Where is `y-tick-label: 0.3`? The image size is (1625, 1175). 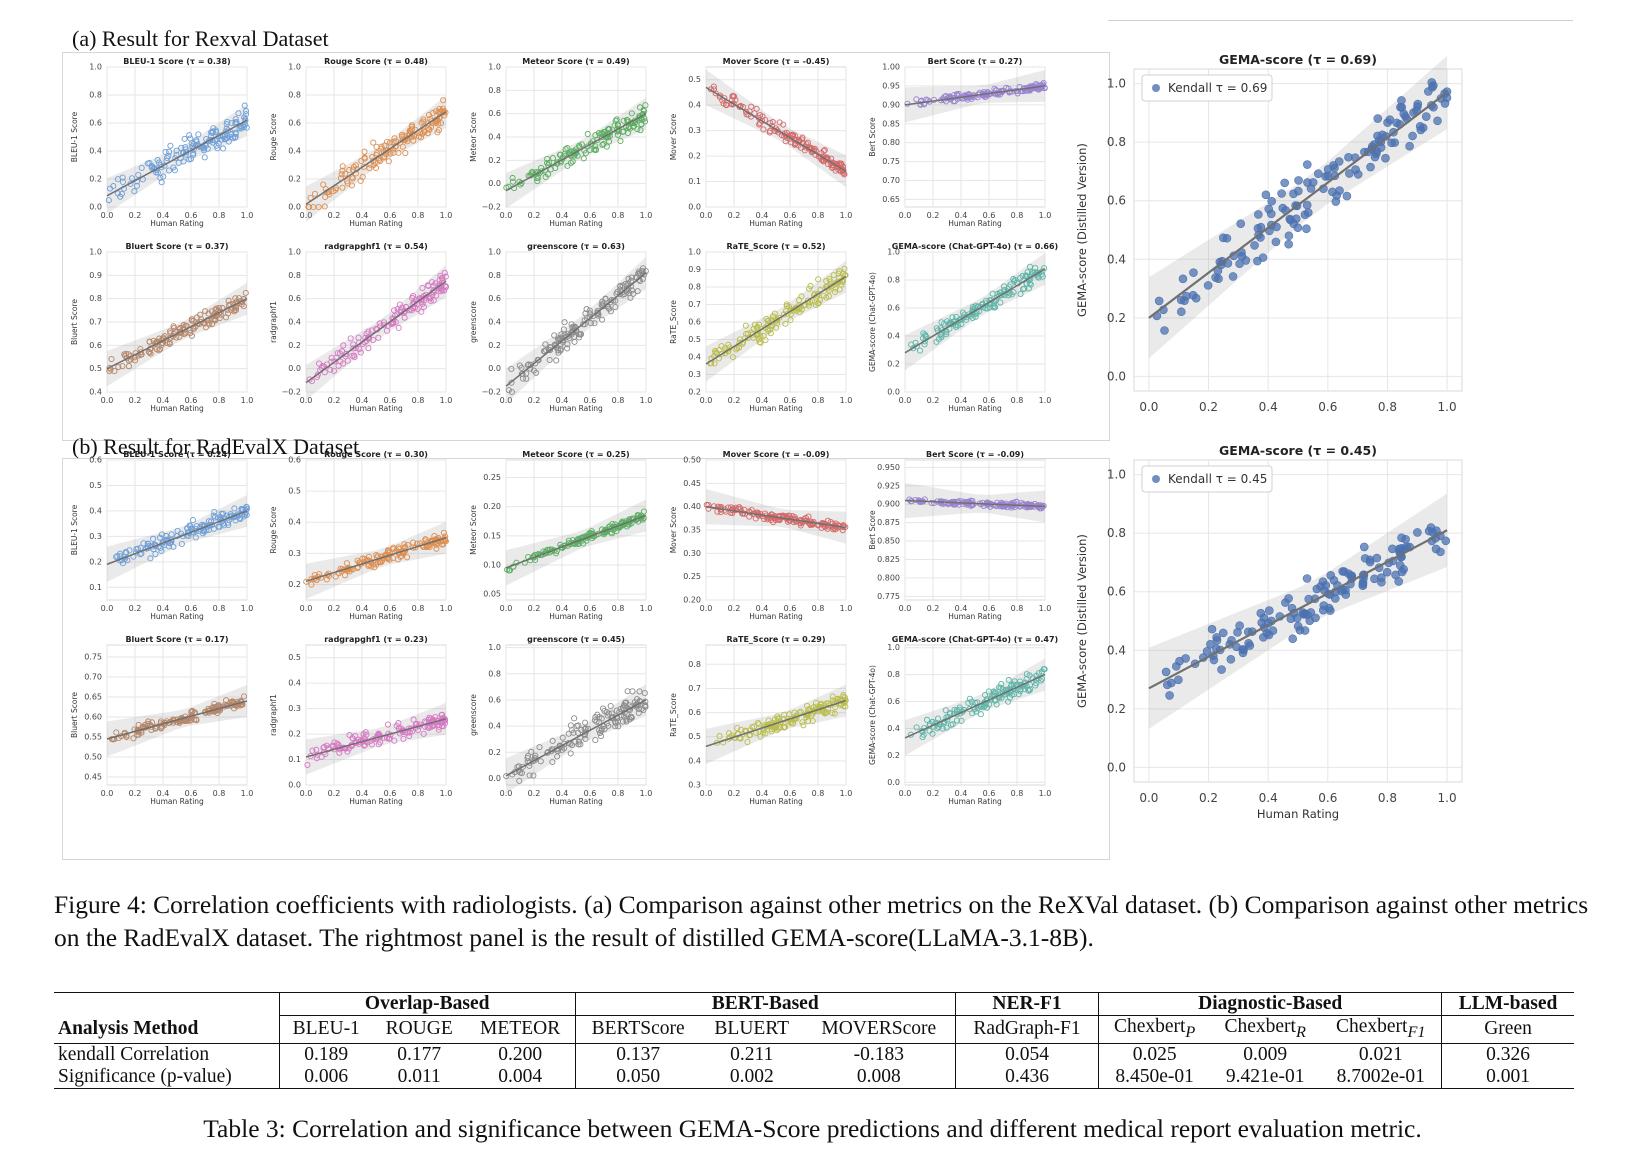 y-tick-label: 0.3 is located at coordinates (694, 374).